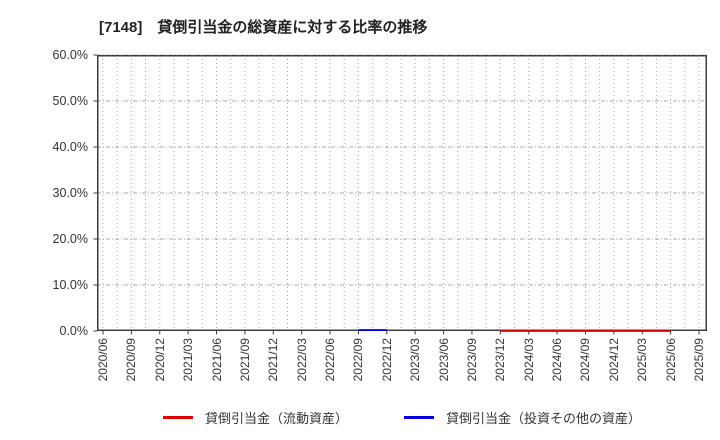 This screenshot has width=720, height=440. Describe the element at coordinates (544, 418) in the screenshot. I see `legend-label: 貸倒引当金（投資その他の資産）` at that location.